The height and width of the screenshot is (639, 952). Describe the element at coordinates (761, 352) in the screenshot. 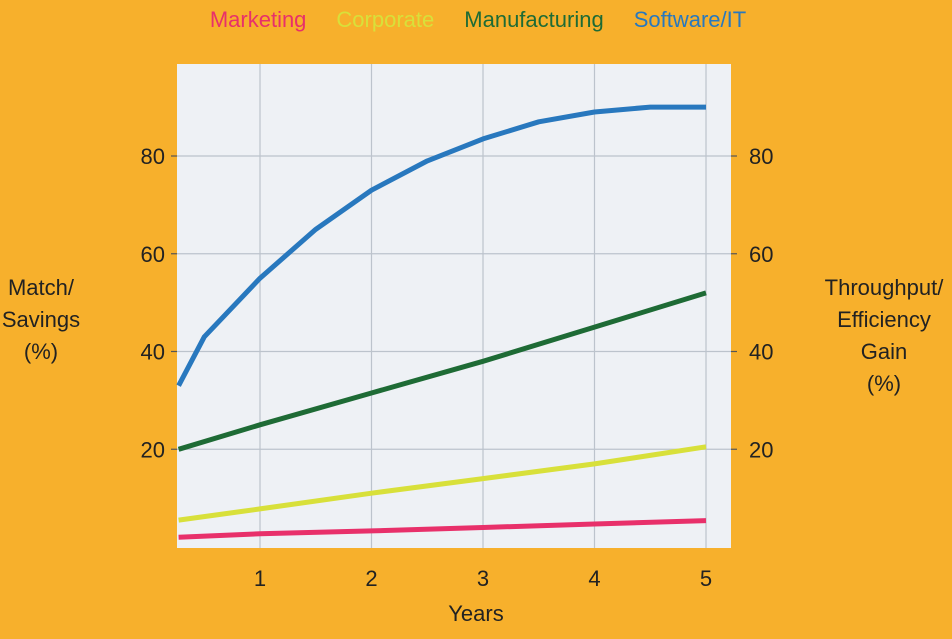

I see `y-tick-label-right: 40` at that location.